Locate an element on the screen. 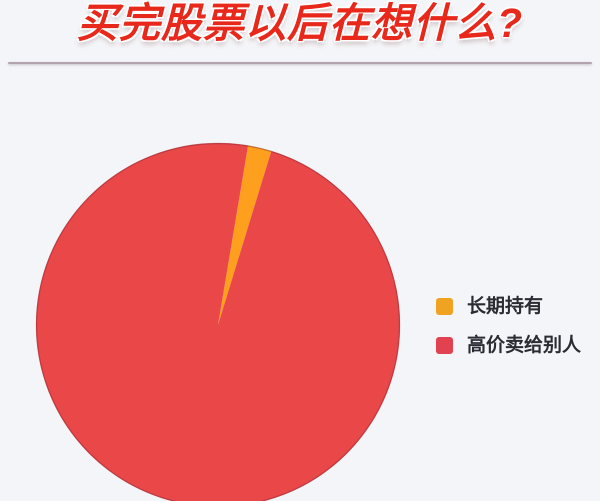 The height and width of the screenshot is (501, 600). legend-item-sell-high-to-others: 高价卖给别人 is located at coordinates (508, 345).